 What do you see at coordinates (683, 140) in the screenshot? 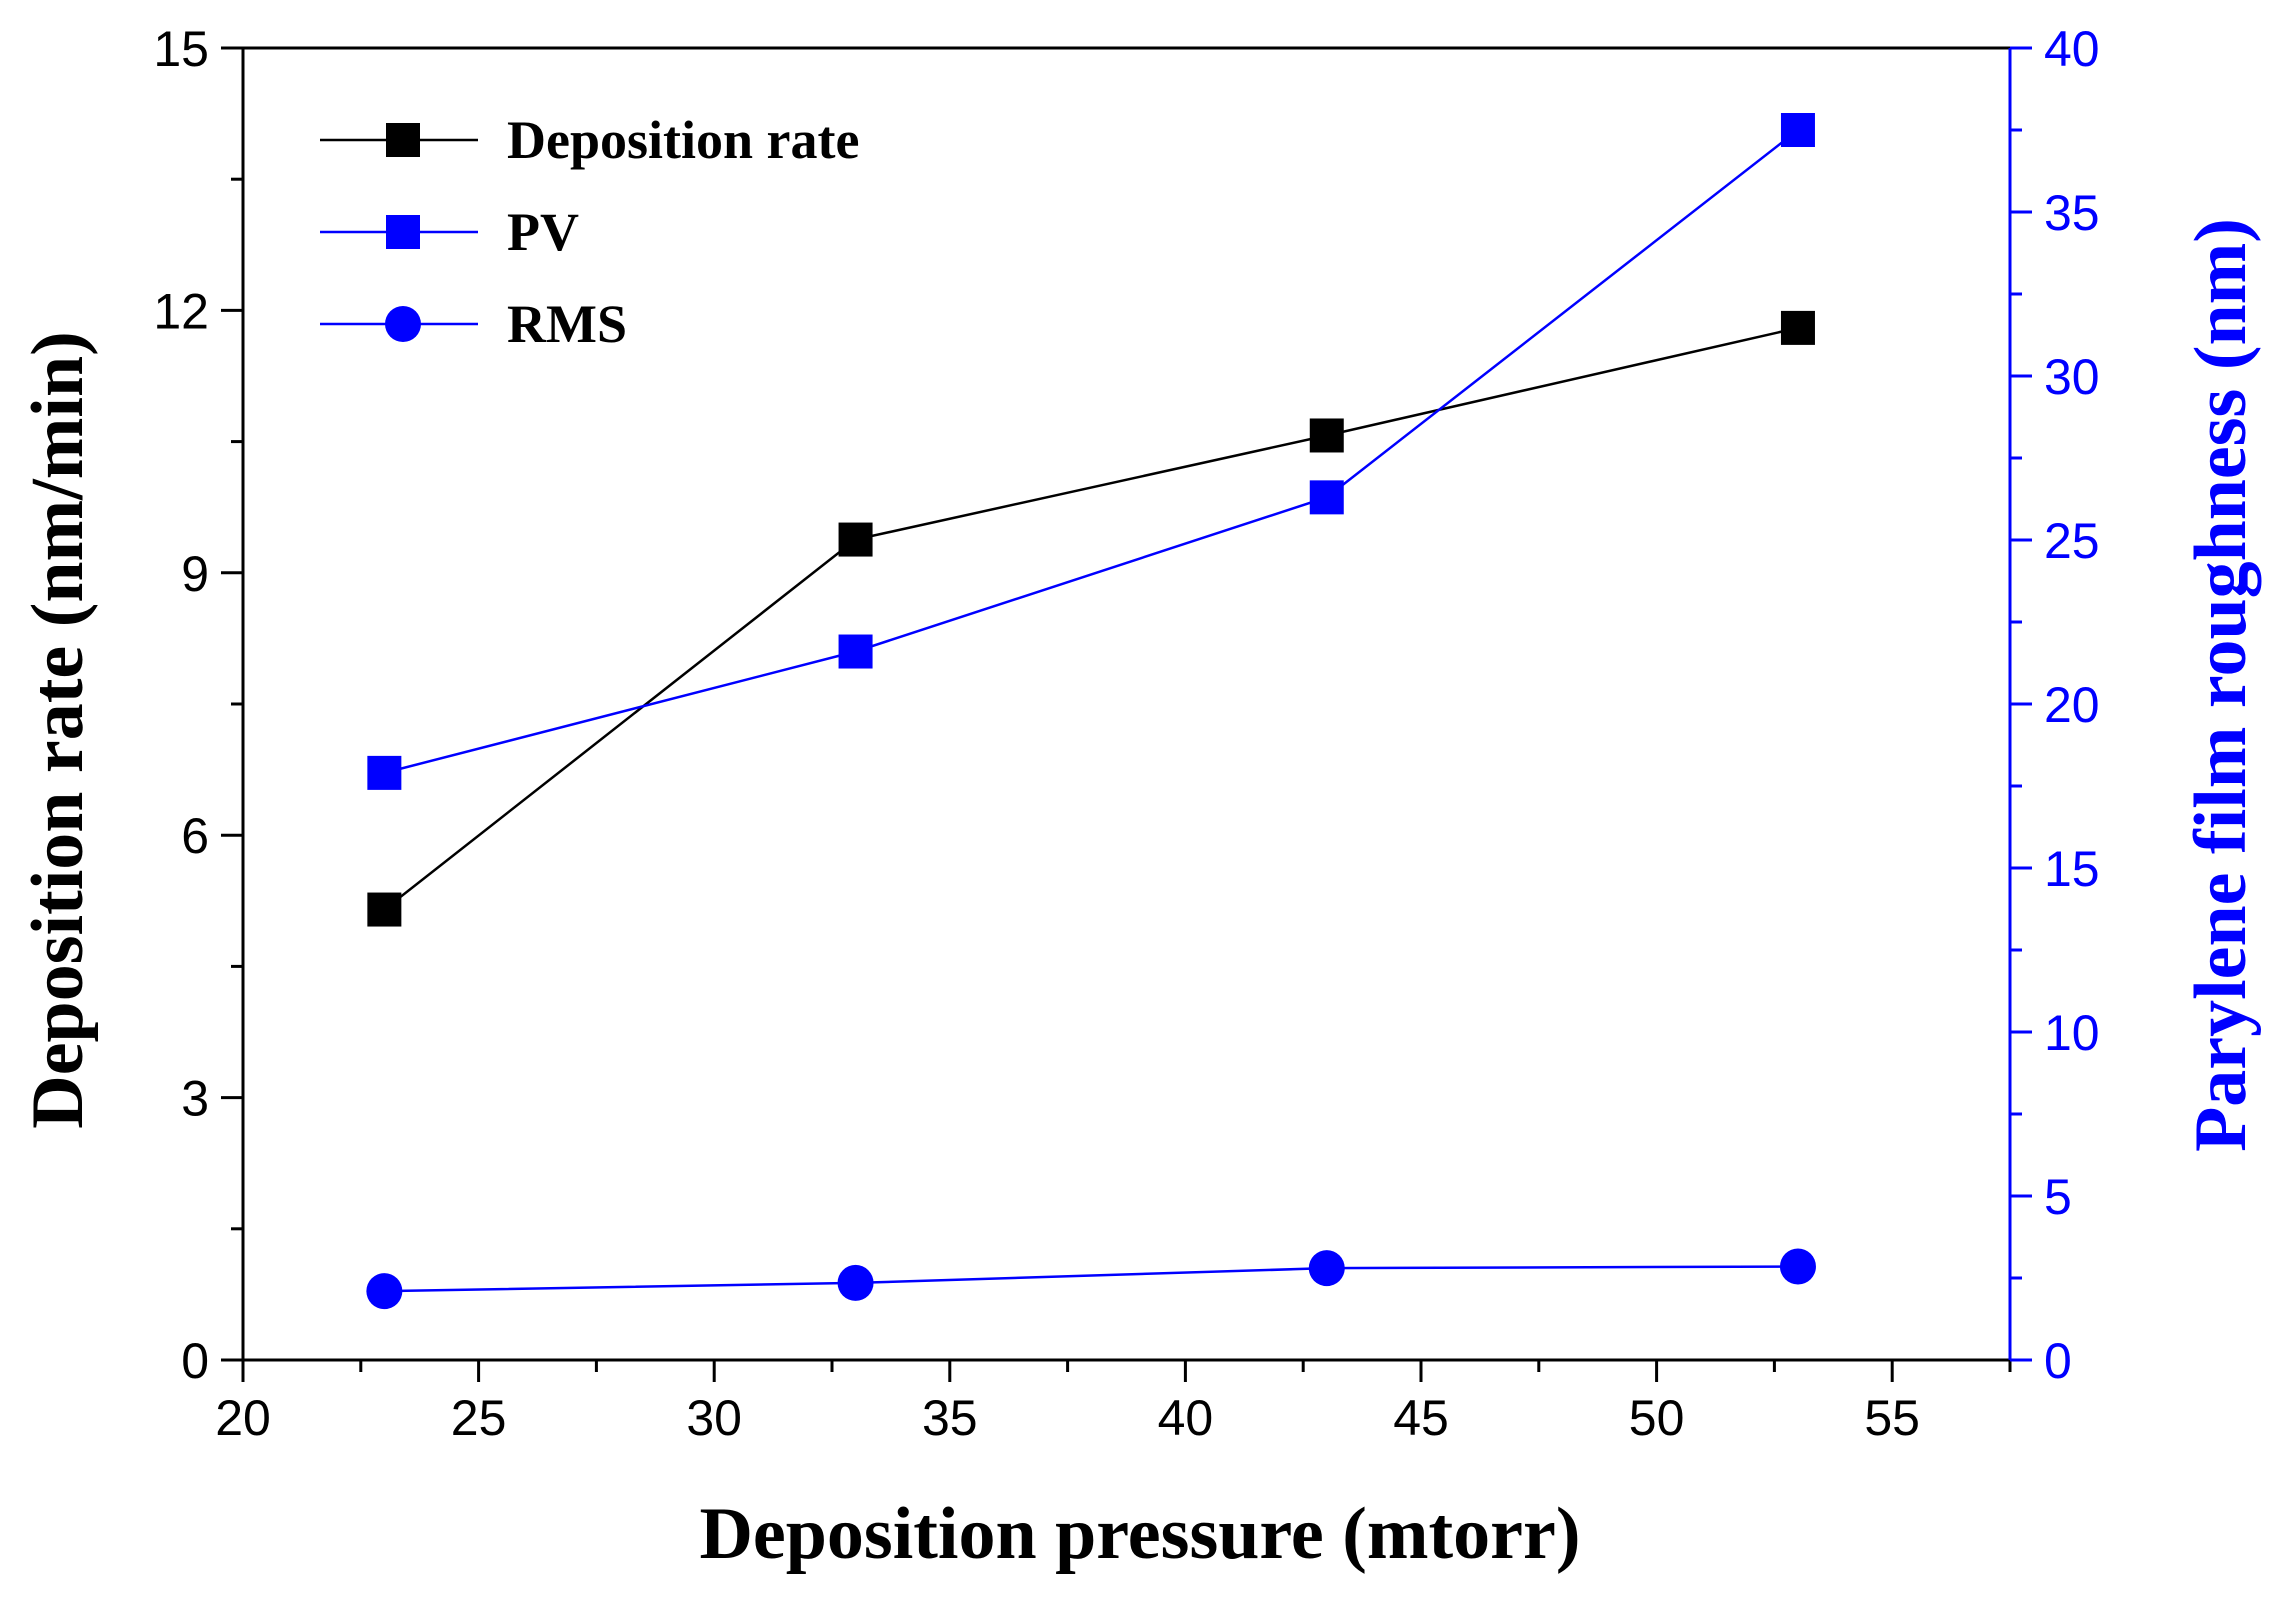
I see `legend-deposition-rate-label: Deposition rate` at bounding box center [683, 140].